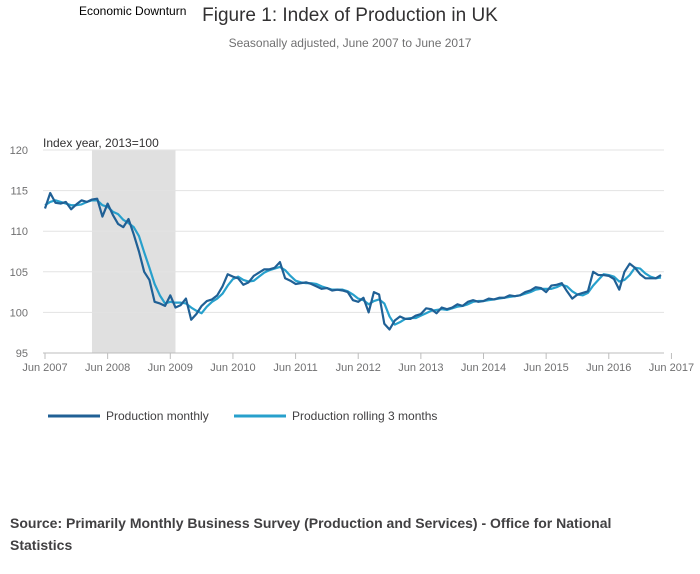 The image size is (700, 574). I want to click on x-tick-label: Jun 2015, so click(546, 368).